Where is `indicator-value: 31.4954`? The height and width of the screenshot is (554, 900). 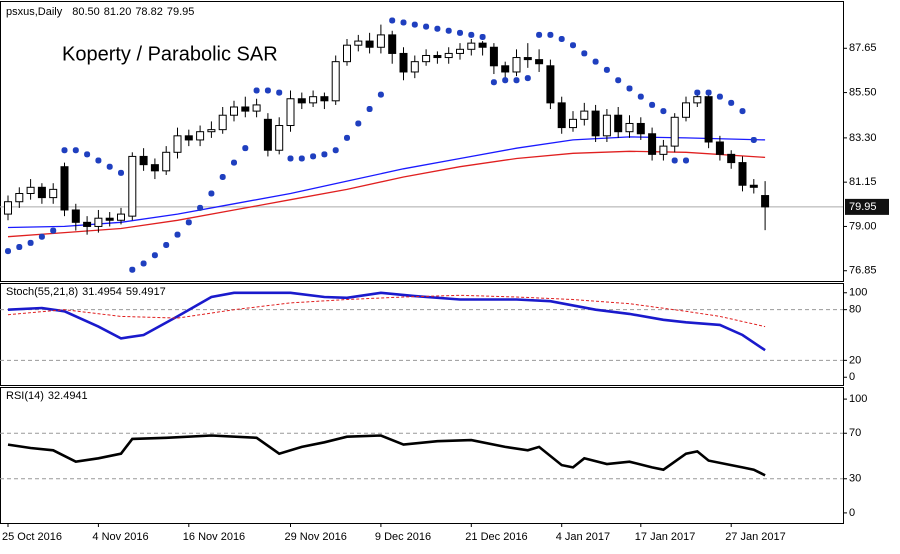 indicator-value: 31.4954 is located at coordinates (102, 292).